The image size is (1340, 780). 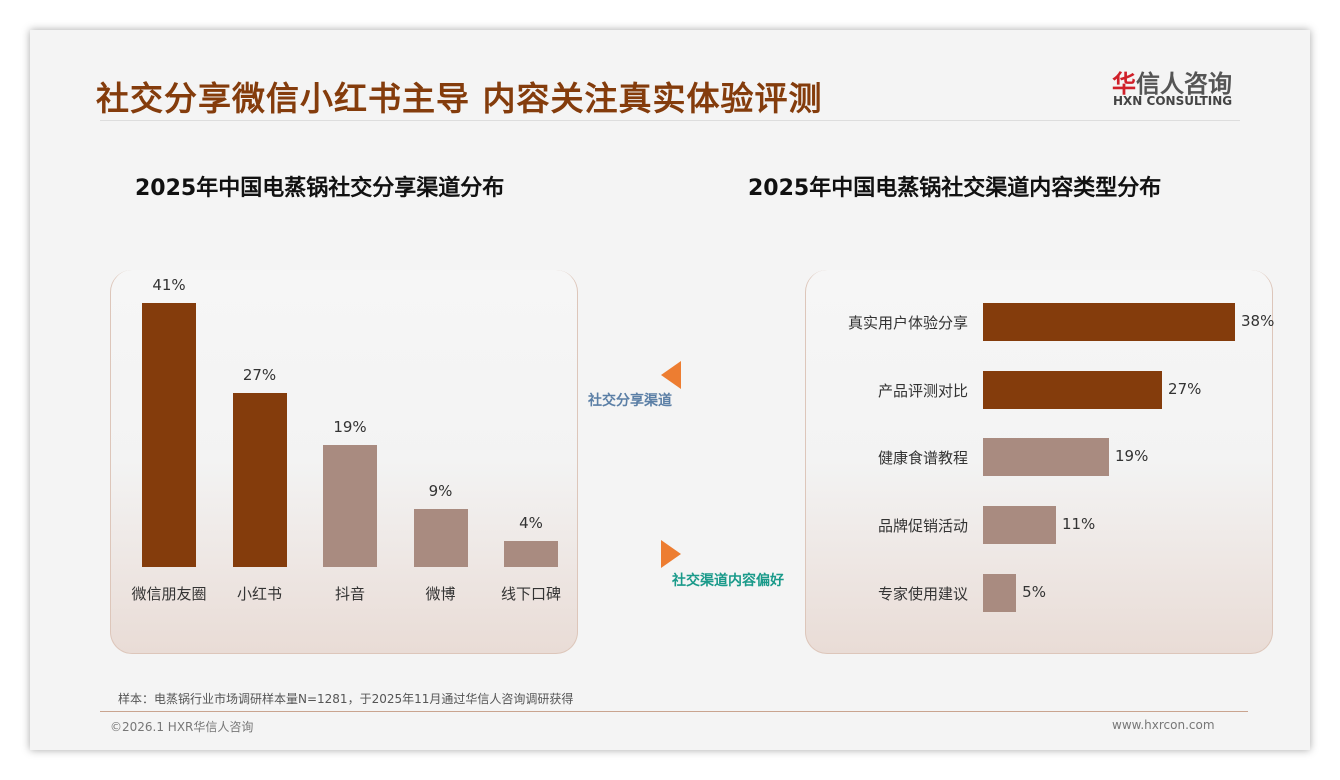 I want to click on logo-en: HXN CONSULTING, so click(x=1173, y=101).